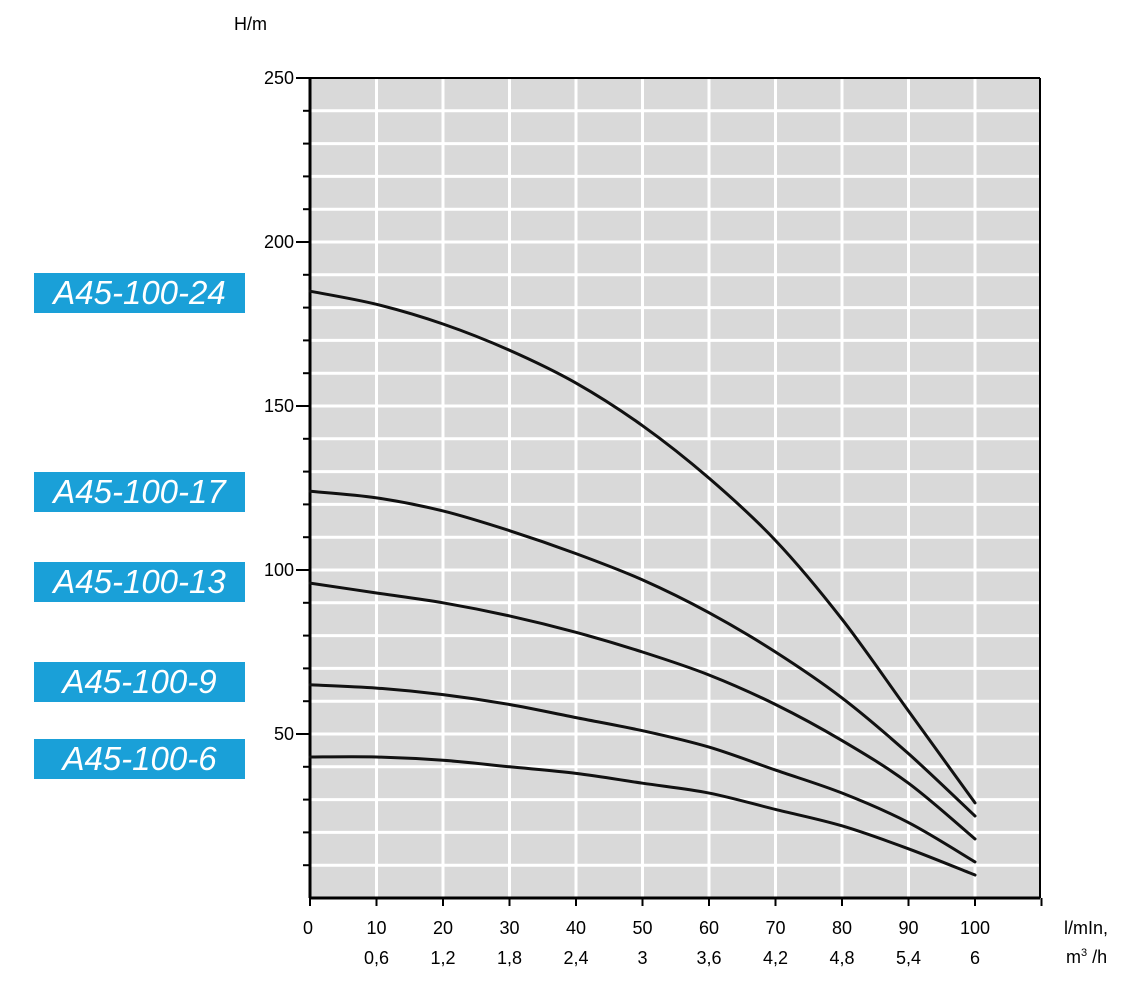 The image size is (1135, 1005). I want to click on x-tick-label-secondary: 2,4, so click(575, 958).